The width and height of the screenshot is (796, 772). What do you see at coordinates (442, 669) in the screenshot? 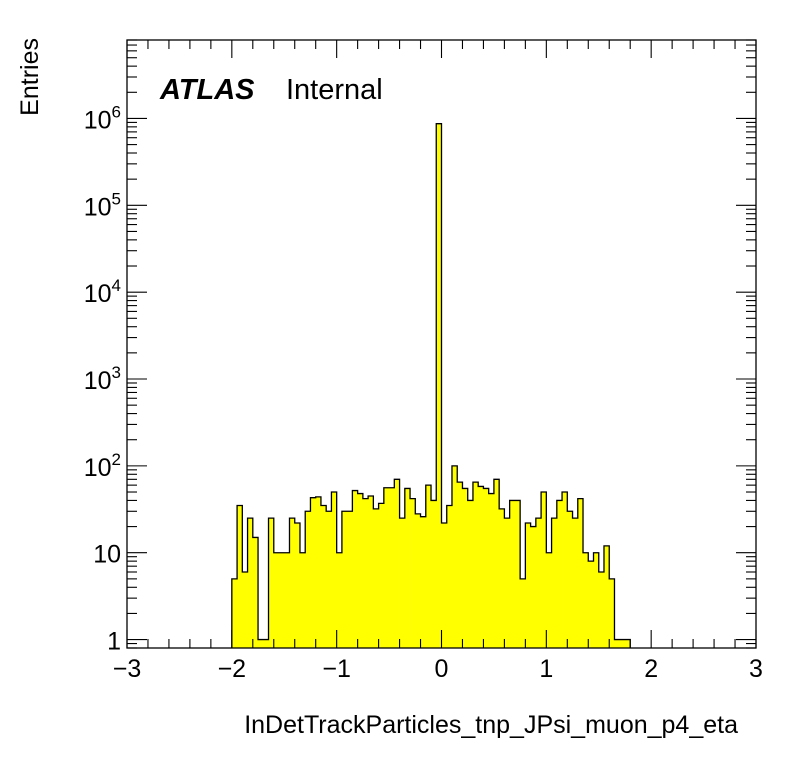
I see `x-tick-label: 0` at bounding box center [442, 669].